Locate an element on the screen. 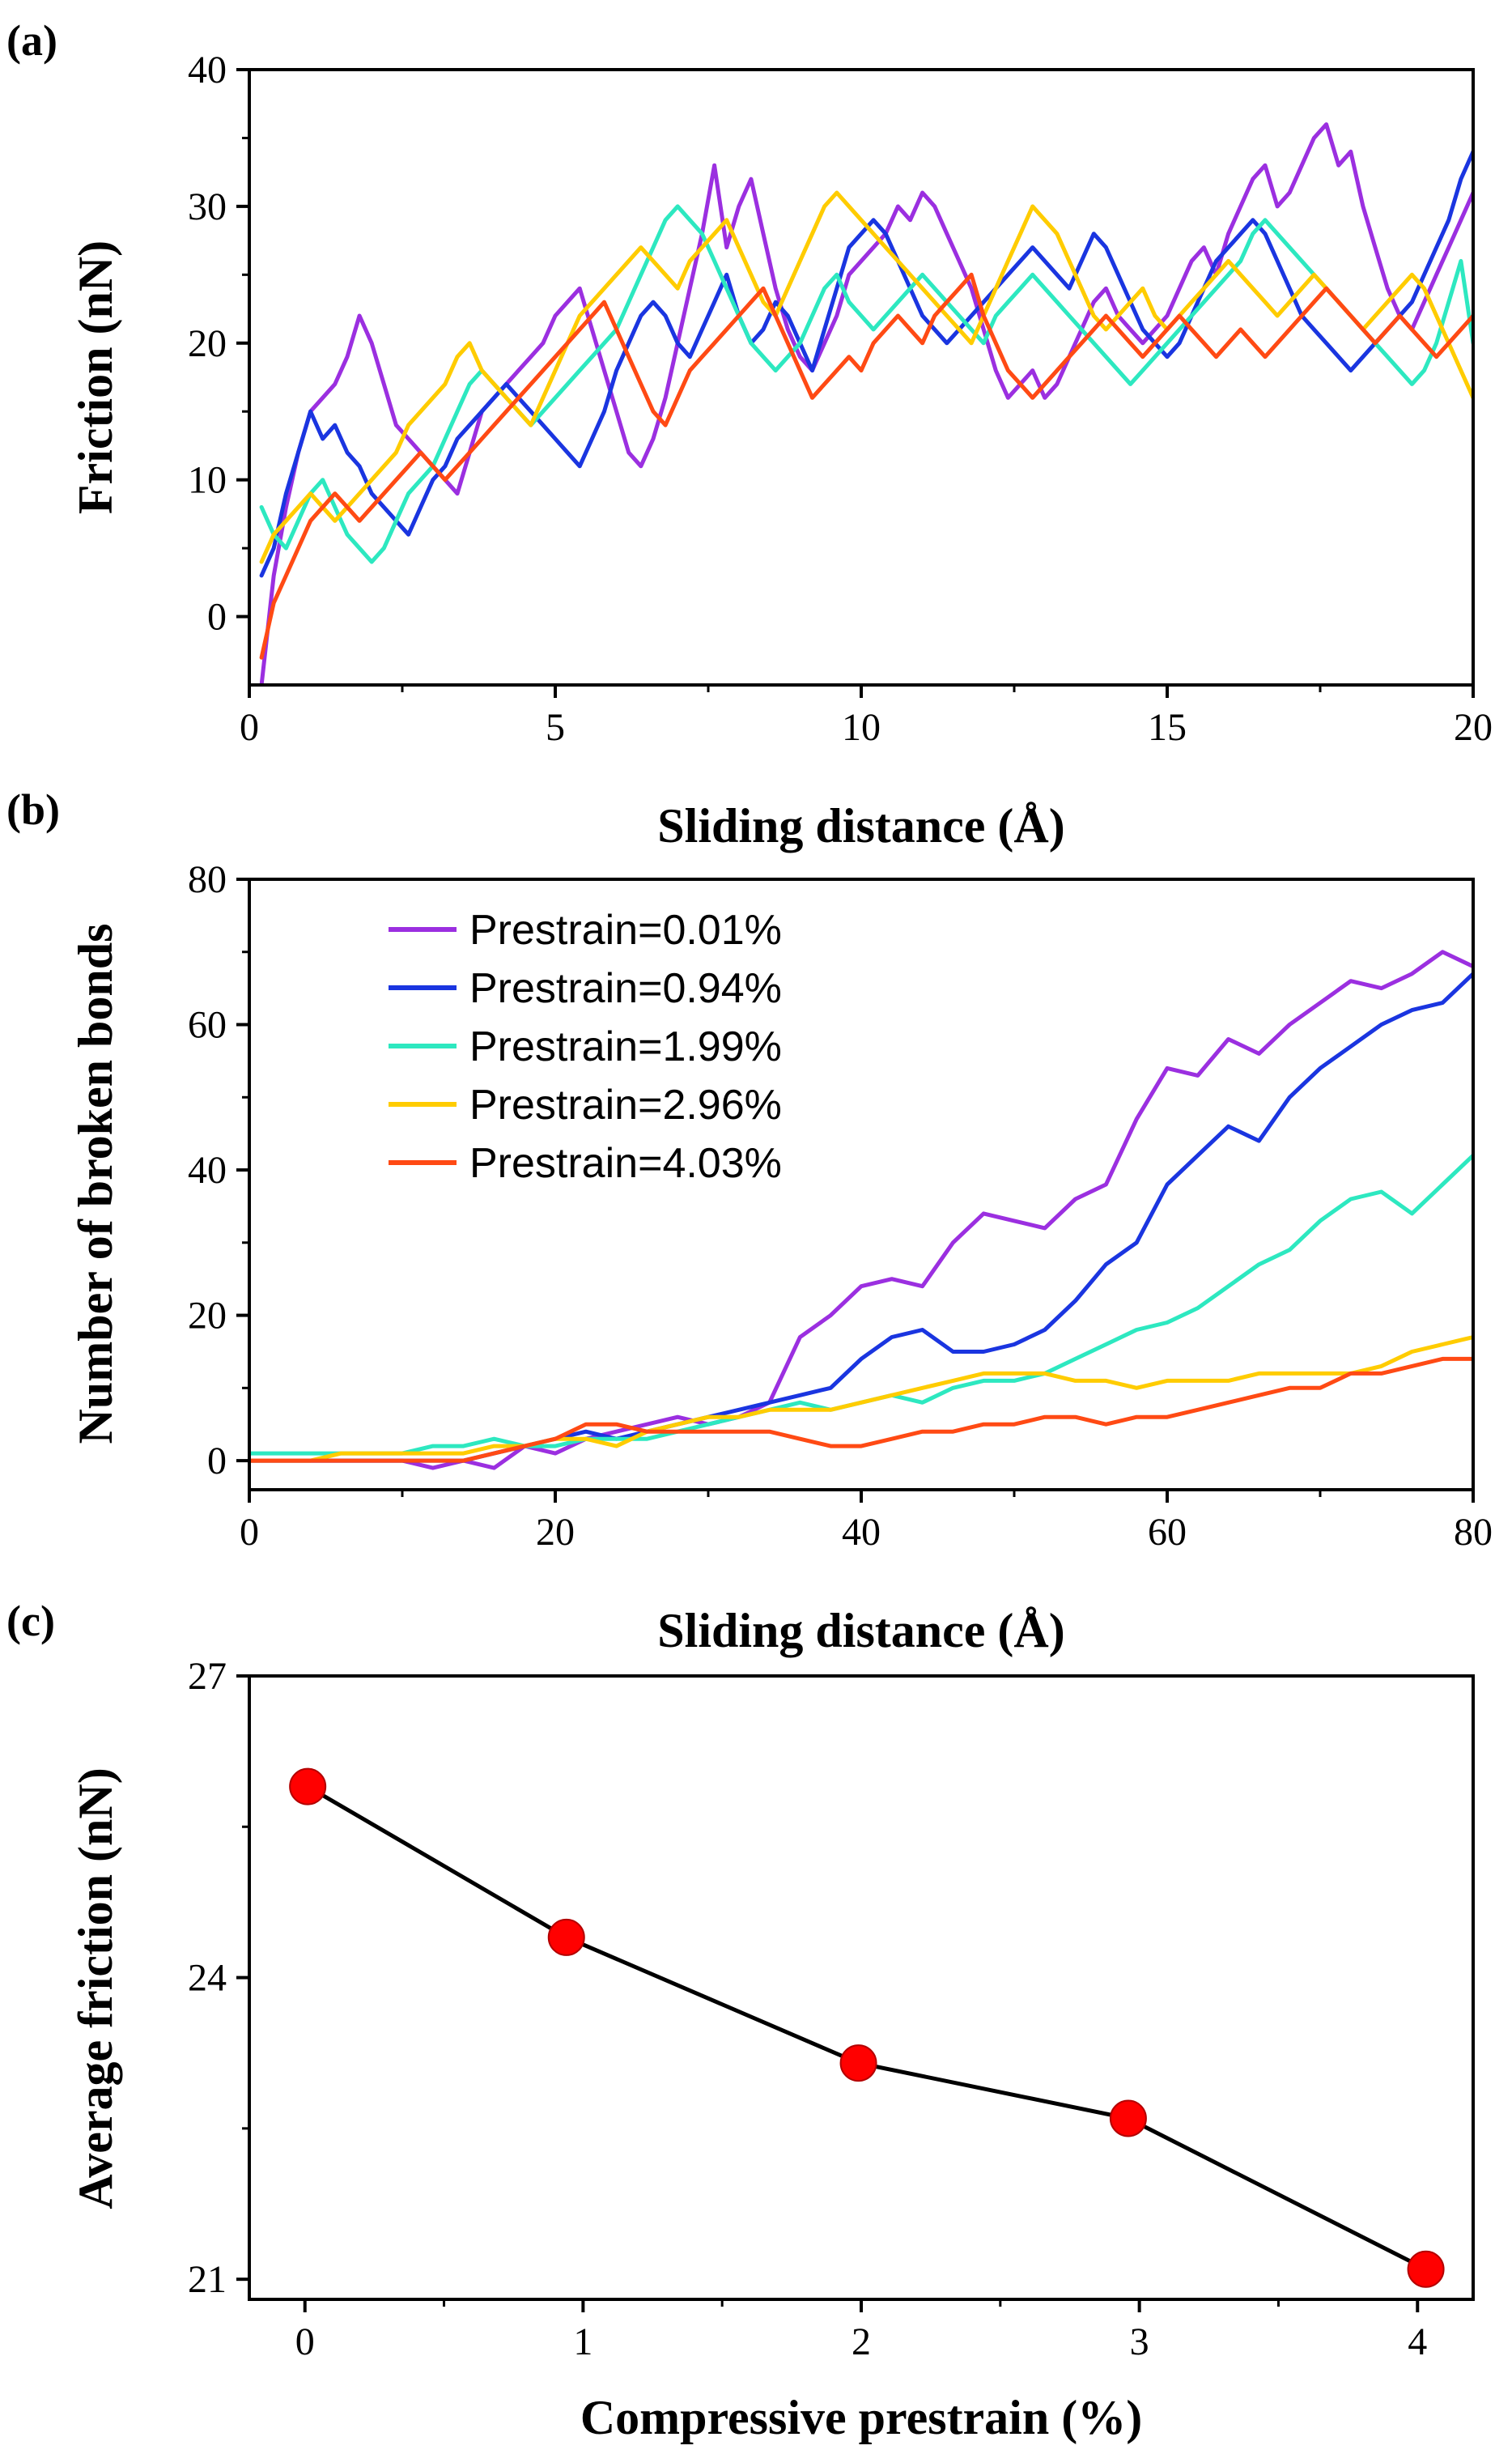 The width and height of the screenshot is (1512, 2454). chart-1-ytick-label: 80 is located at coordinates (207, 879).